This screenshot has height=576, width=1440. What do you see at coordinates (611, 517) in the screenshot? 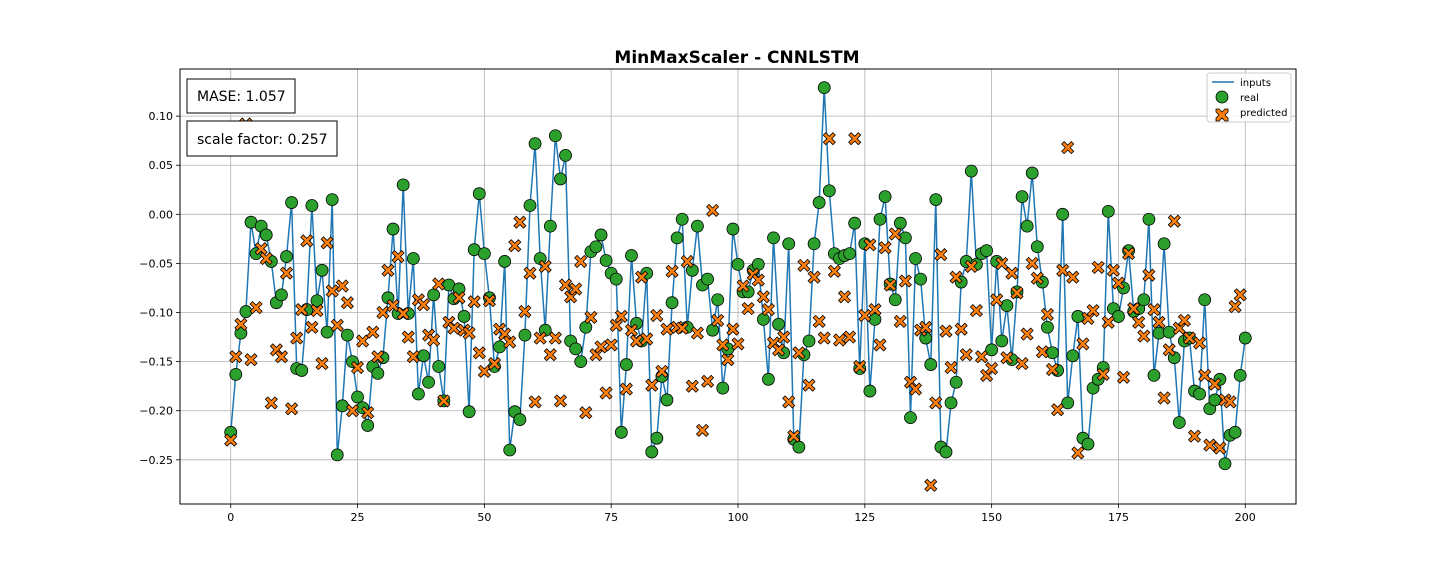
I see `x-tick-label: 75` at bounding box center [611, 517].